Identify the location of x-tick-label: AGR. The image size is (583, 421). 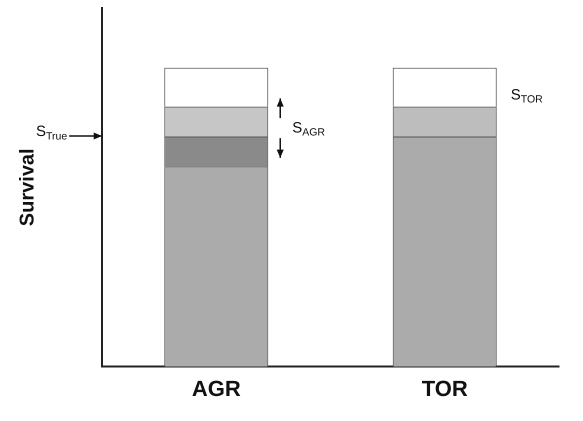
(216, 388).